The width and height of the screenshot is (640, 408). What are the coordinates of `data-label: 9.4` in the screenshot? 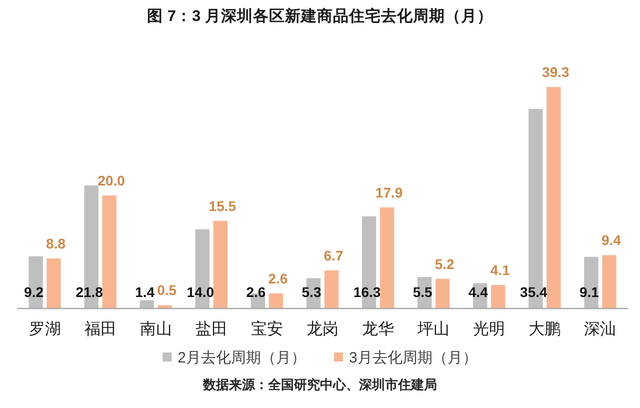 It's located at (611, 240).